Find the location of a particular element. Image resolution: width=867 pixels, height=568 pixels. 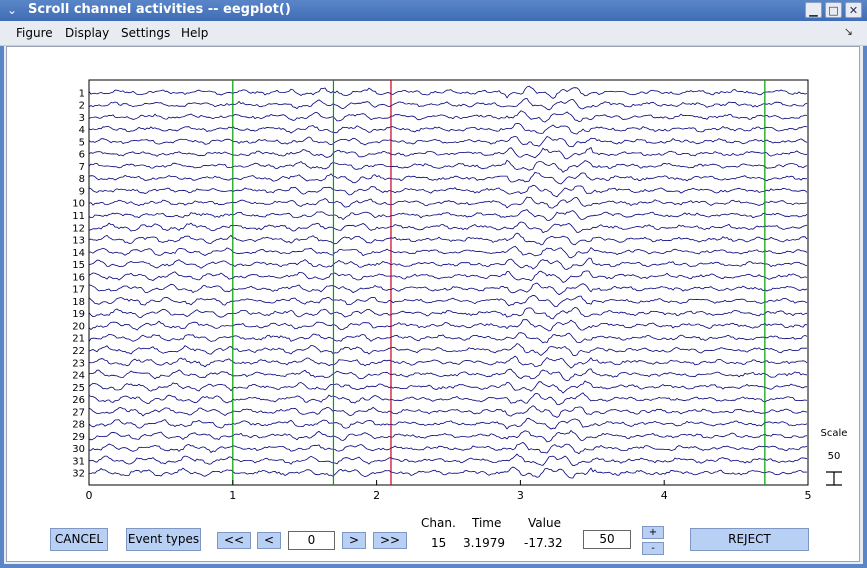

window-title: Scroll channel activities -- eegplot() is located at coordinates (159, 9).